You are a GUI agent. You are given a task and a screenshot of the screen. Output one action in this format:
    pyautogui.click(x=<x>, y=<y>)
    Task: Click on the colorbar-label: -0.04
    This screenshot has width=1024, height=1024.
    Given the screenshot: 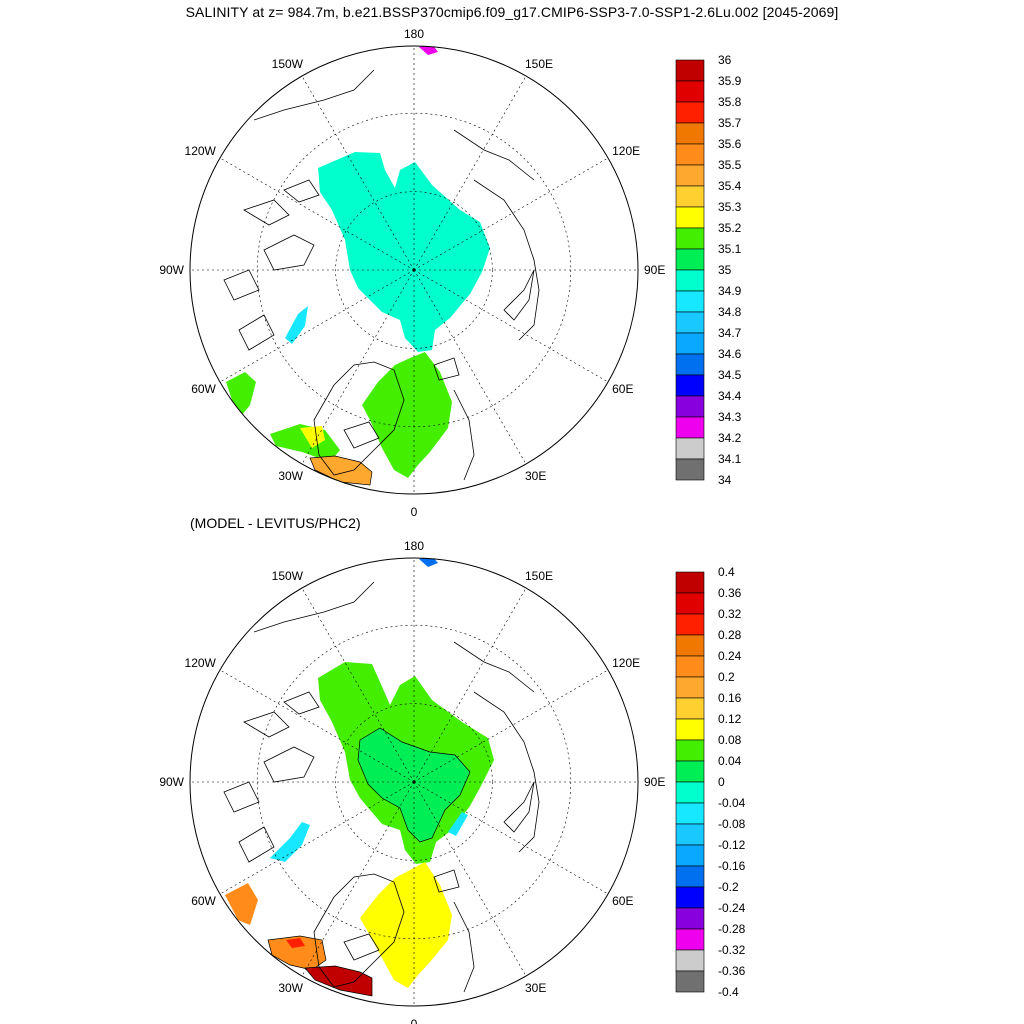 What is the action you would take?
    pyautogui.click(x=732, y=803)
    